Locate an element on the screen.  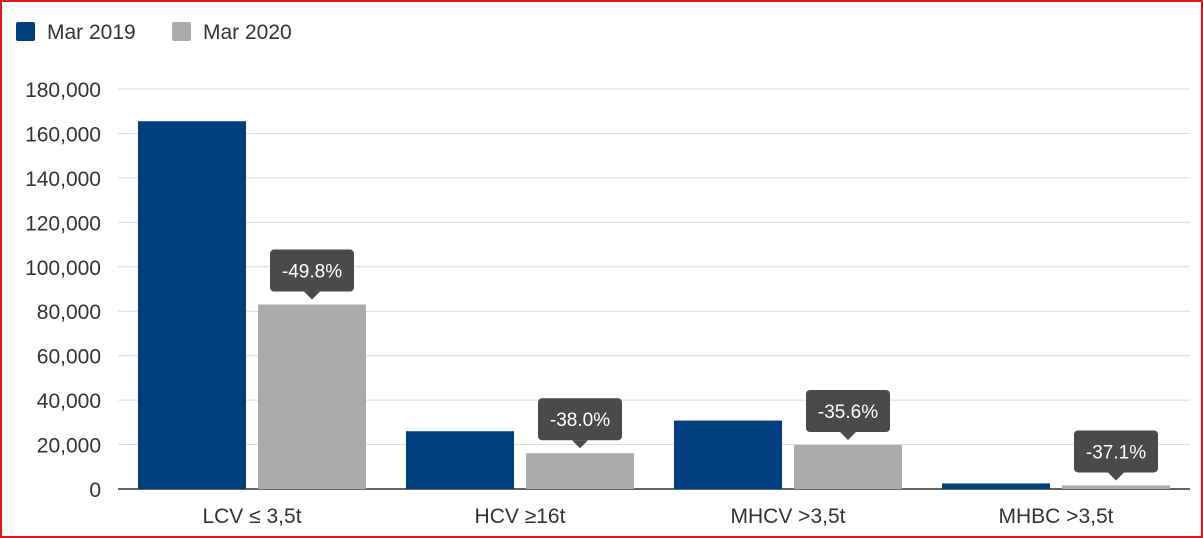
y-tick-label: 0 is located at coordinates (95, 490).